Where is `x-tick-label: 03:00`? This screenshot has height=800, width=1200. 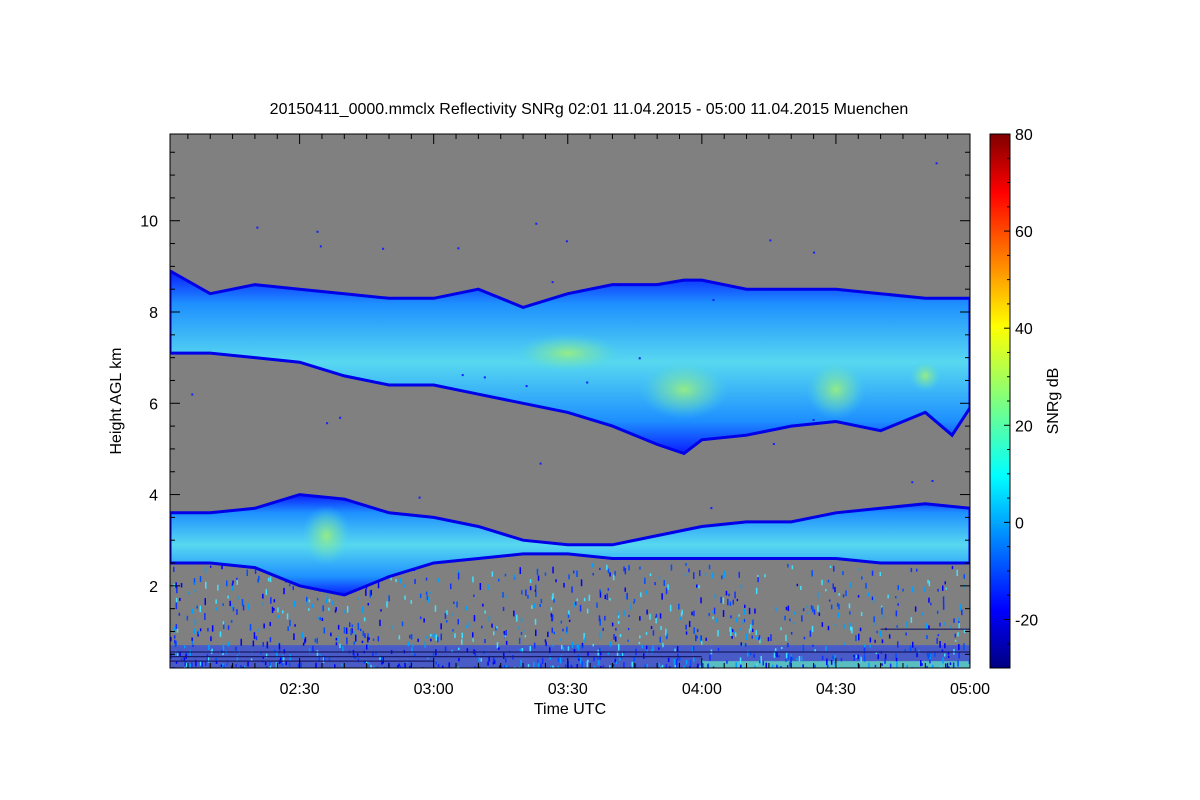
x-tick-label: 03:00 is located at coordinates (434, 689).